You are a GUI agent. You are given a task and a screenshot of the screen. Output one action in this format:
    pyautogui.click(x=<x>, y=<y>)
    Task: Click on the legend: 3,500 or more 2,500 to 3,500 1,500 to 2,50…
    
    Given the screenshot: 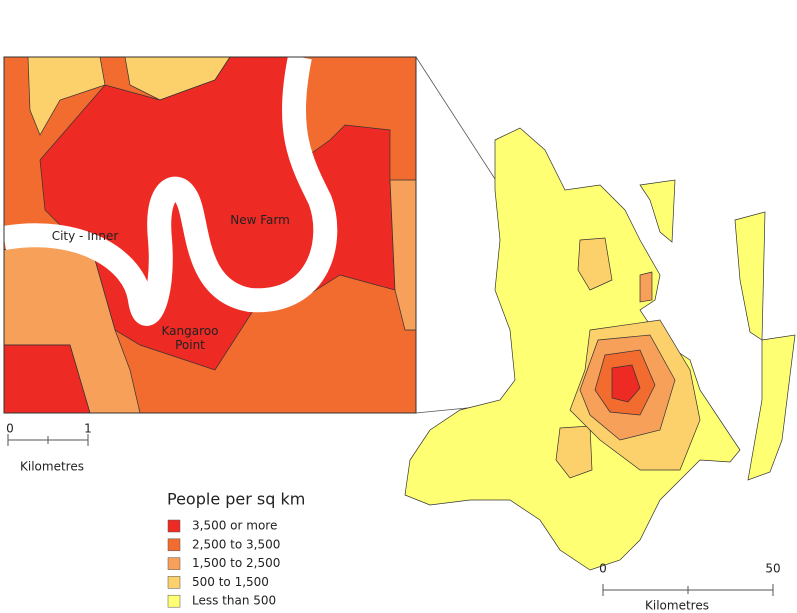 What is the action you would take?
    pyautogui.click(x=223, y=563)
    